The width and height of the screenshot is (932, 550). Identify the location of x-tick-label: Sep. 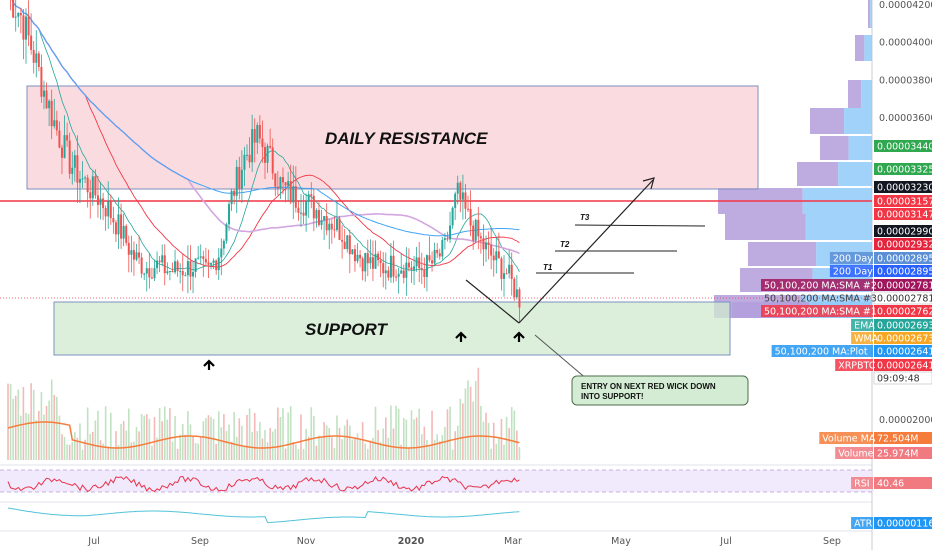
(200, 541).